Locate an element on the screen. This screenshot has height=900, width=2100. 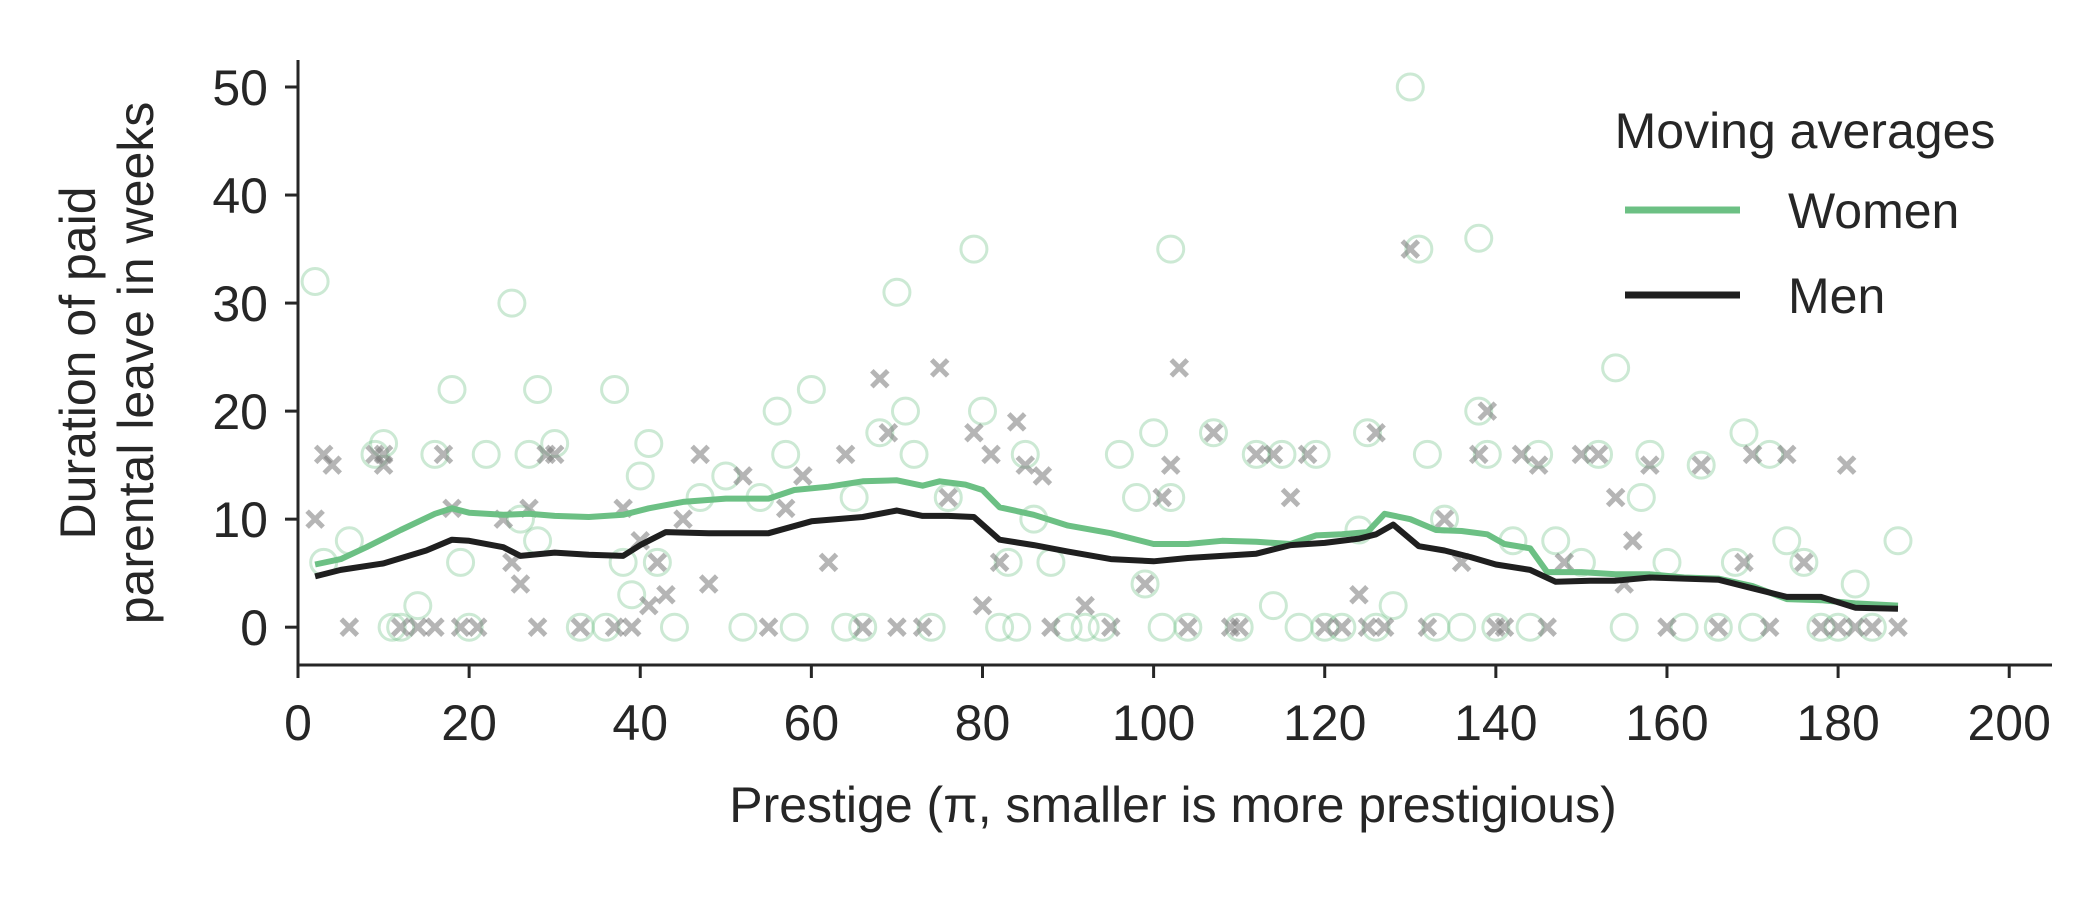
legend-title: Moving averages is located at coordinates (1805, 131).